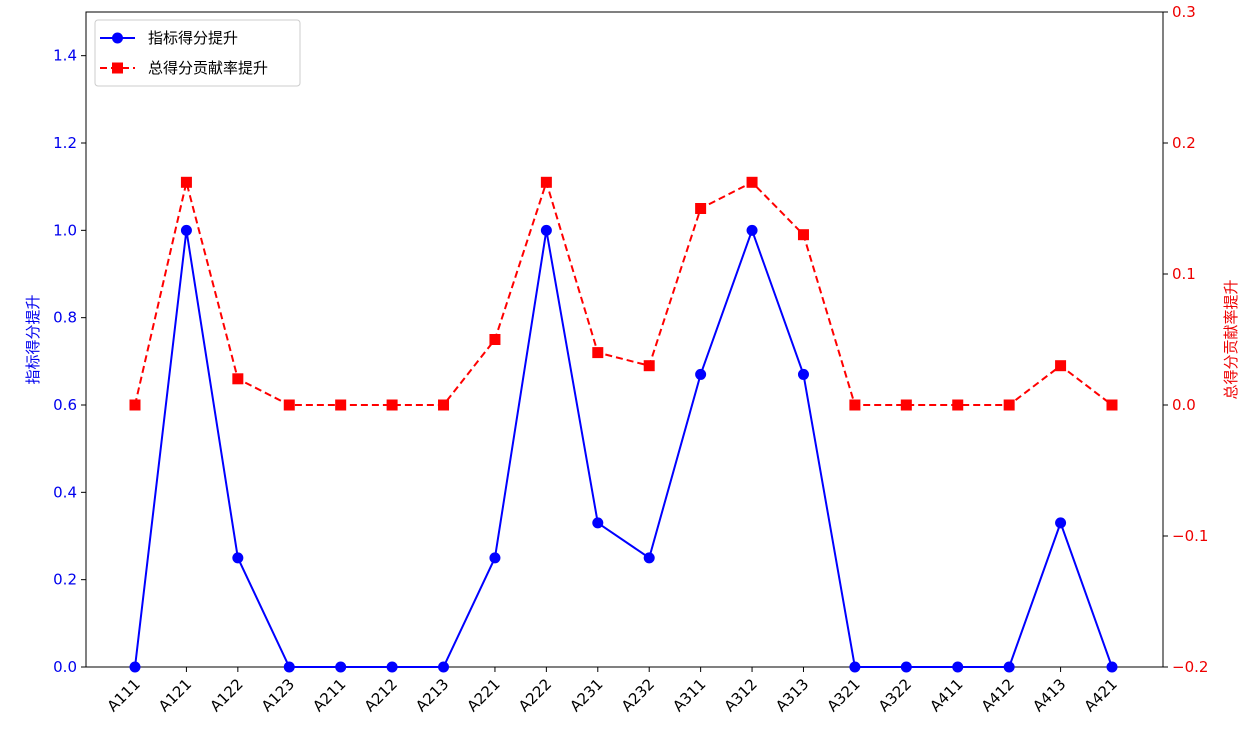 This screenshot has height=747, width=1260. What do you see at coordinates (1101, 695) in the screenshot?
I see `x-tick-label: A421` at bounding box center [1101, 695].